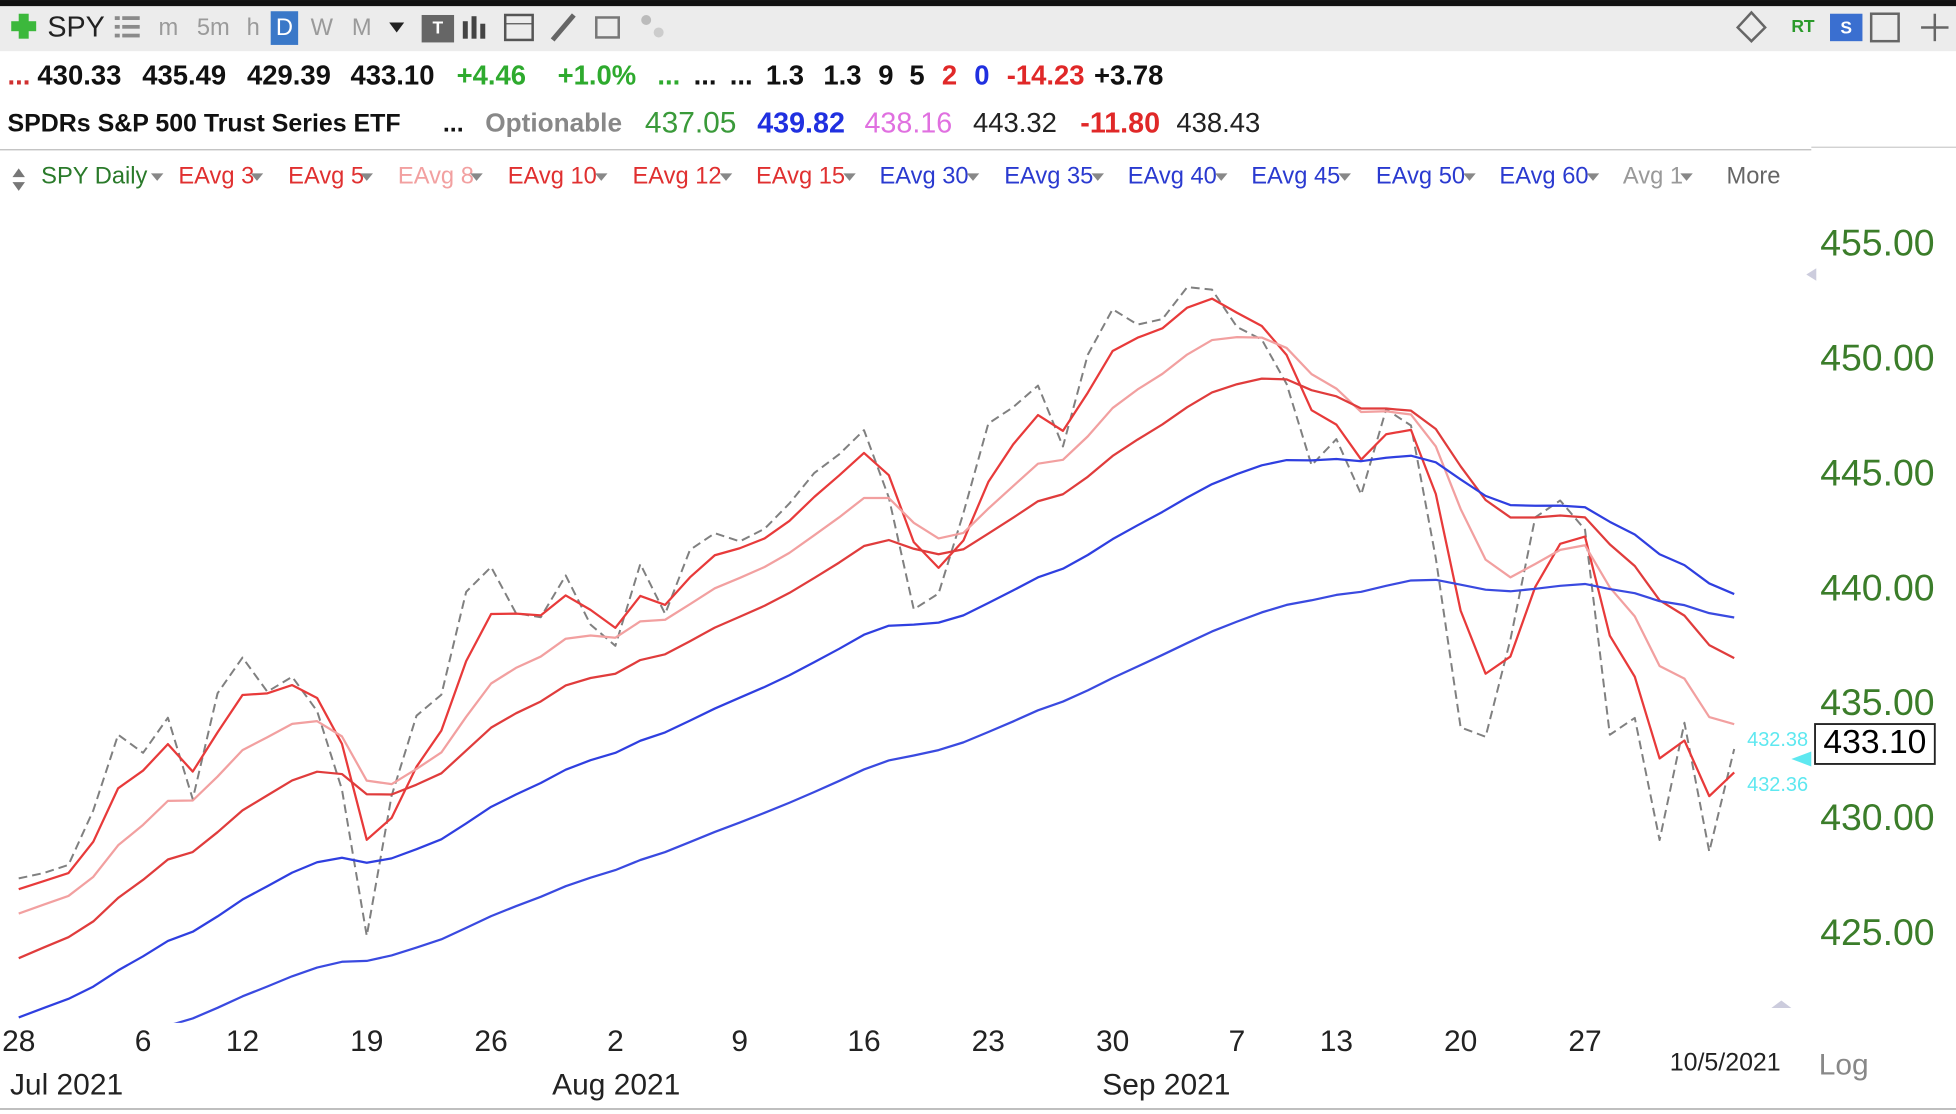 Image resolution: width=1956 pixels, height=1114 pixels. What do you see at coordinates (691, 123) in the screenshot?
I see `info-value: 437.05` at bounding box center [691, 123].